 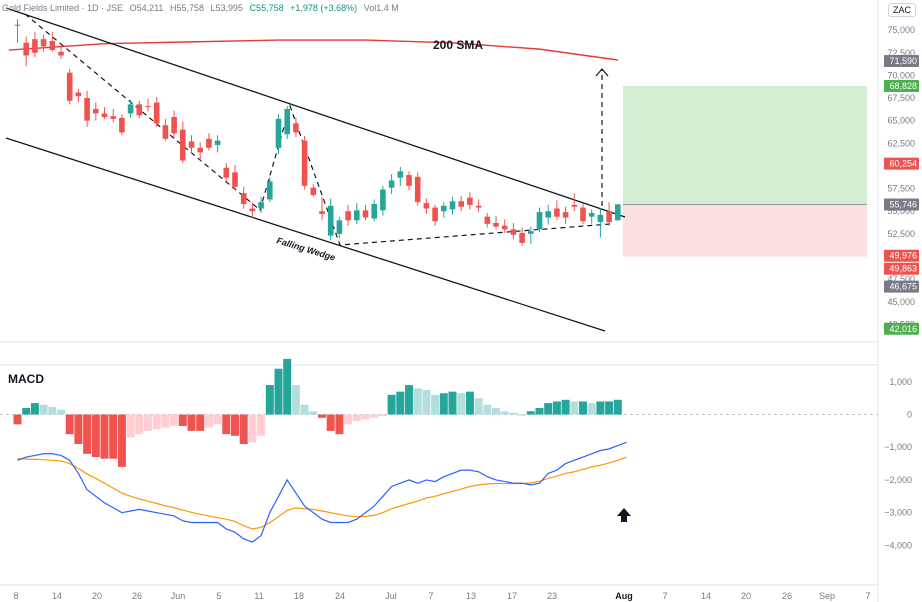 I want to click on signal-line, so click(x=322, y=493).